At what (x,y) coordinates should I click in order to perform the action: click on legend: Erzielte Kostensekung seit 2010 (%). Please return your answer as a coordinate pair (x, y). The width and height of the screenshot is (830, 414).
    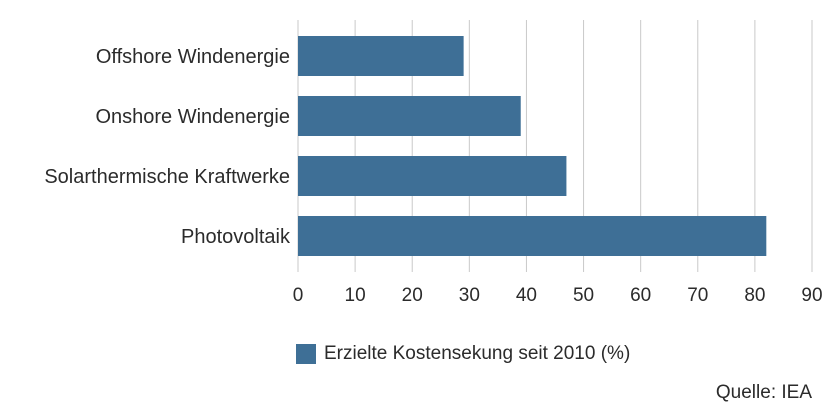
    Looking at the image, I should click on (463, 354).